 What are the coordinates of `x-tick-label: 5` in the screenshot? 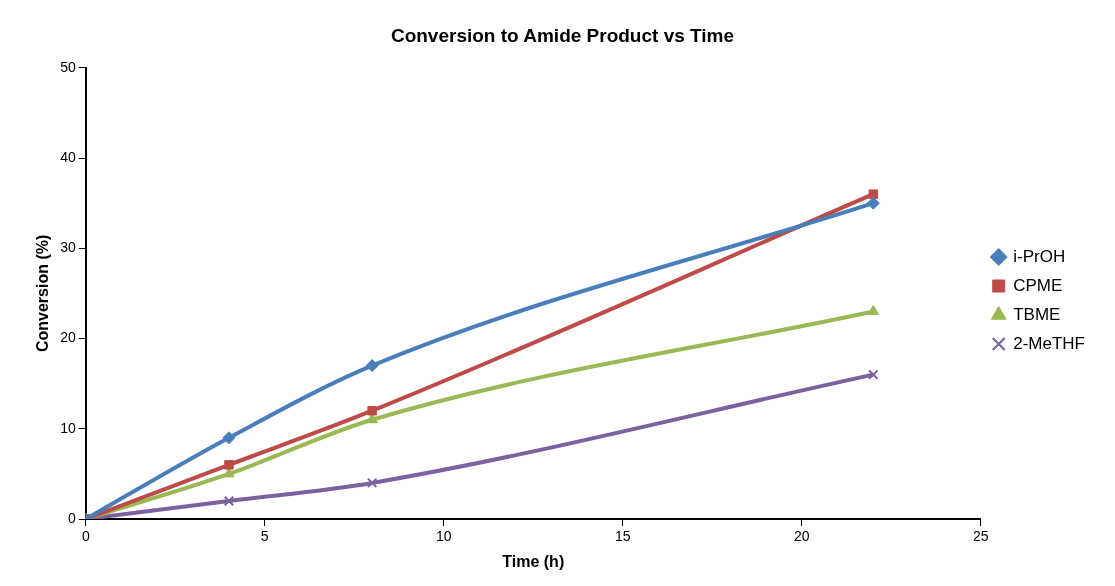 It's located at (264, 536).